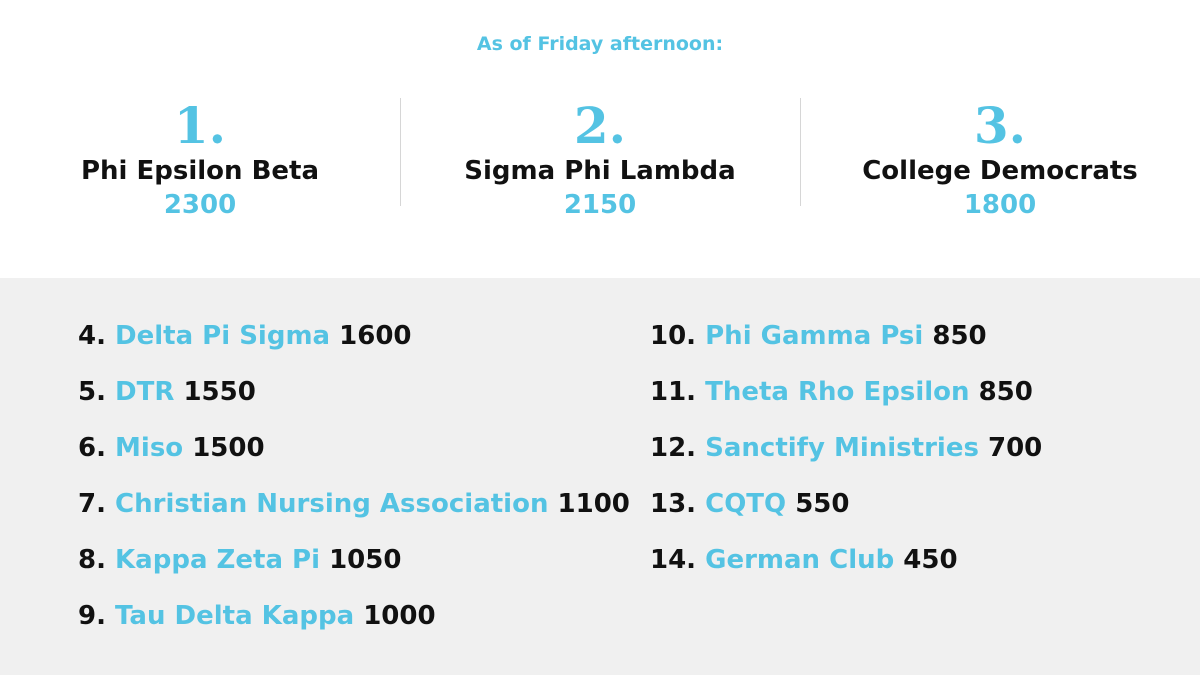 Image resolution: width=1200 pixels, height=675 pixels. I want to click on standings-row: 14. German Club 450, so click(846, 568).